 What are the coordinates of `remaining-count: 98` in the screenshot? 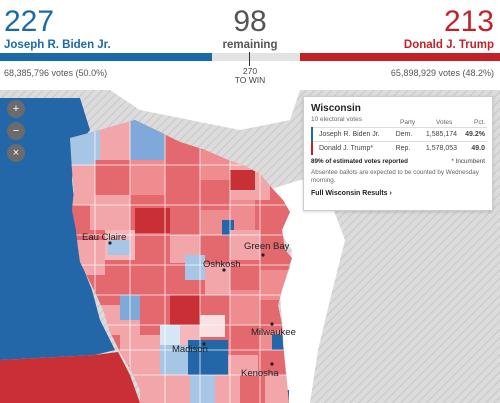 It's located at (250, 21).